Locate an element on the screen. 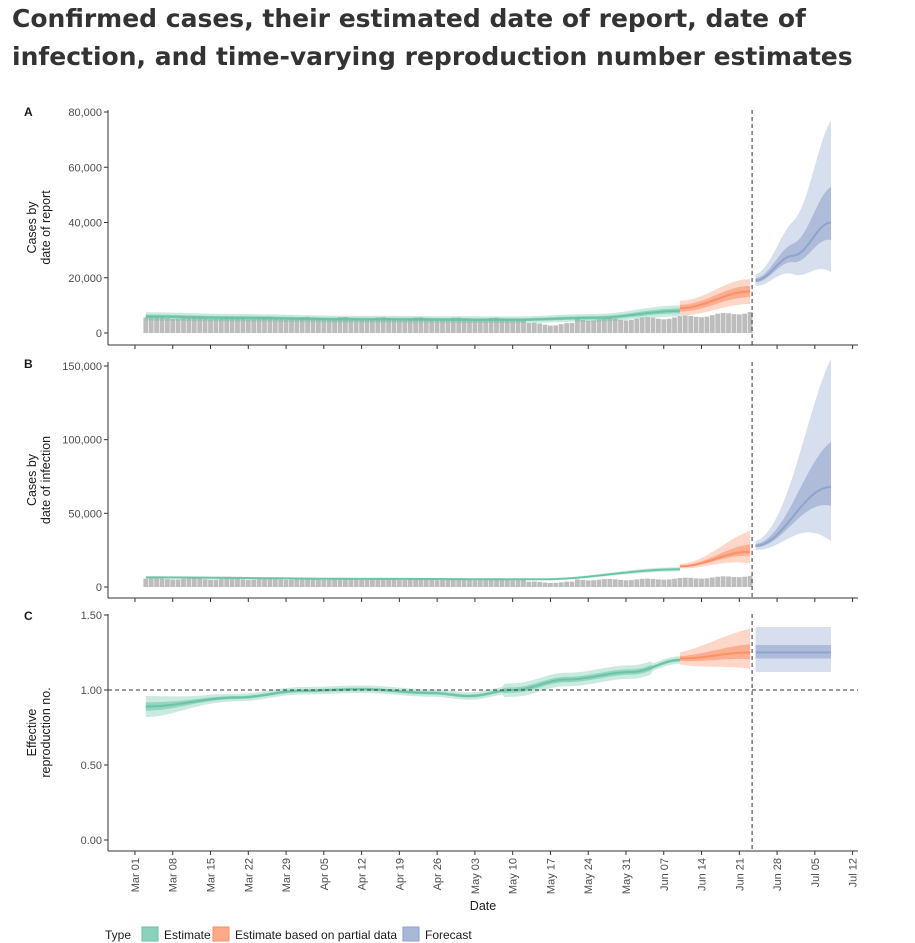 The width and height of the screenshot is (915, 943). y-tick-label: 100,000 is located at coordinates (82, 441).